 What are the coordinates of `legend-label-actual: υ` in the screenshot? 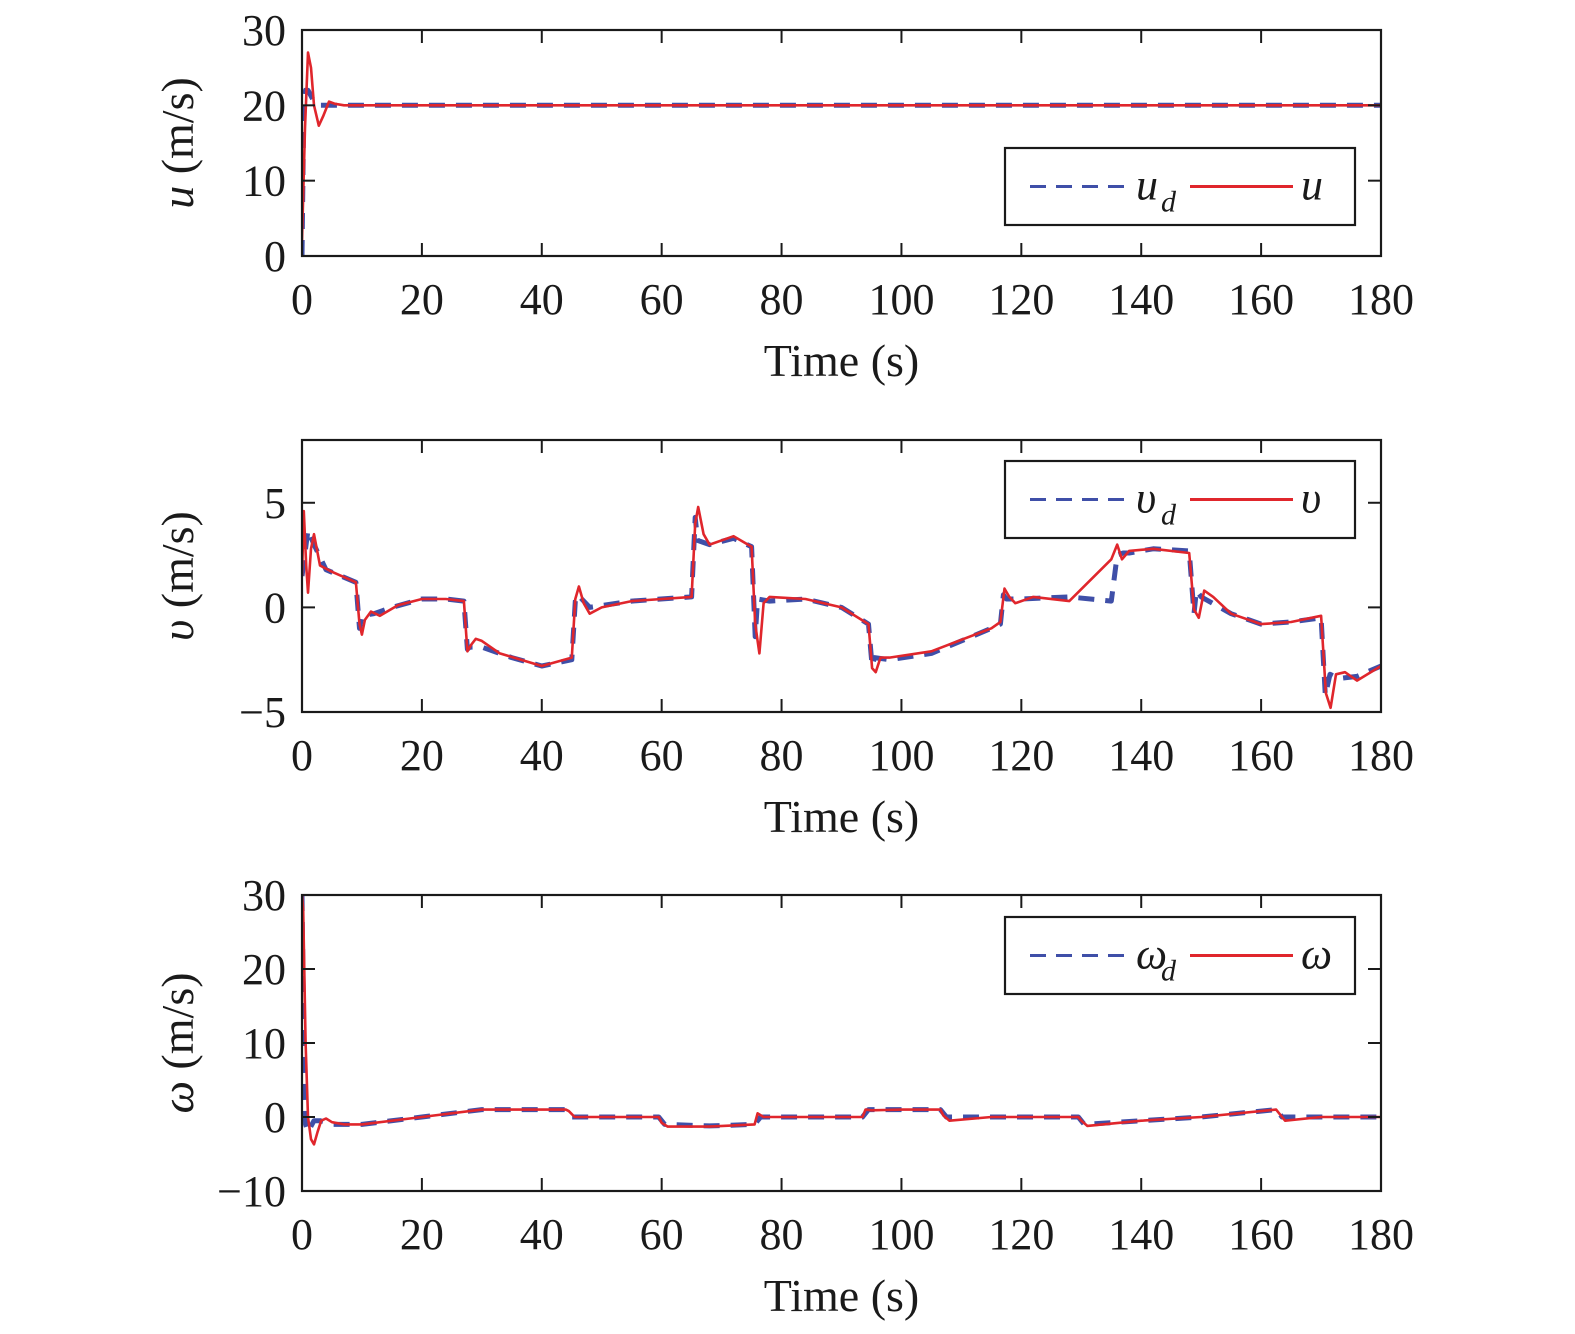 It's located at (1311, 498).